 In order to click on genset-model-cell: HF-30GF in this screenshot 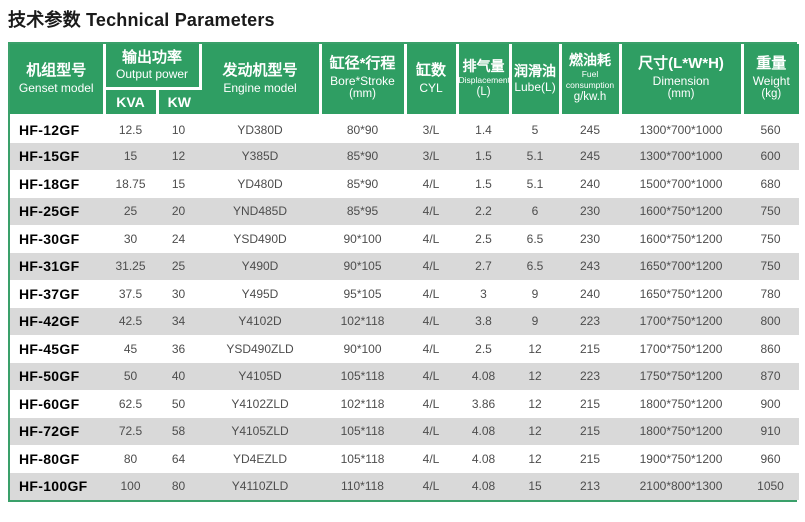, I will do `click(57, 239)`.